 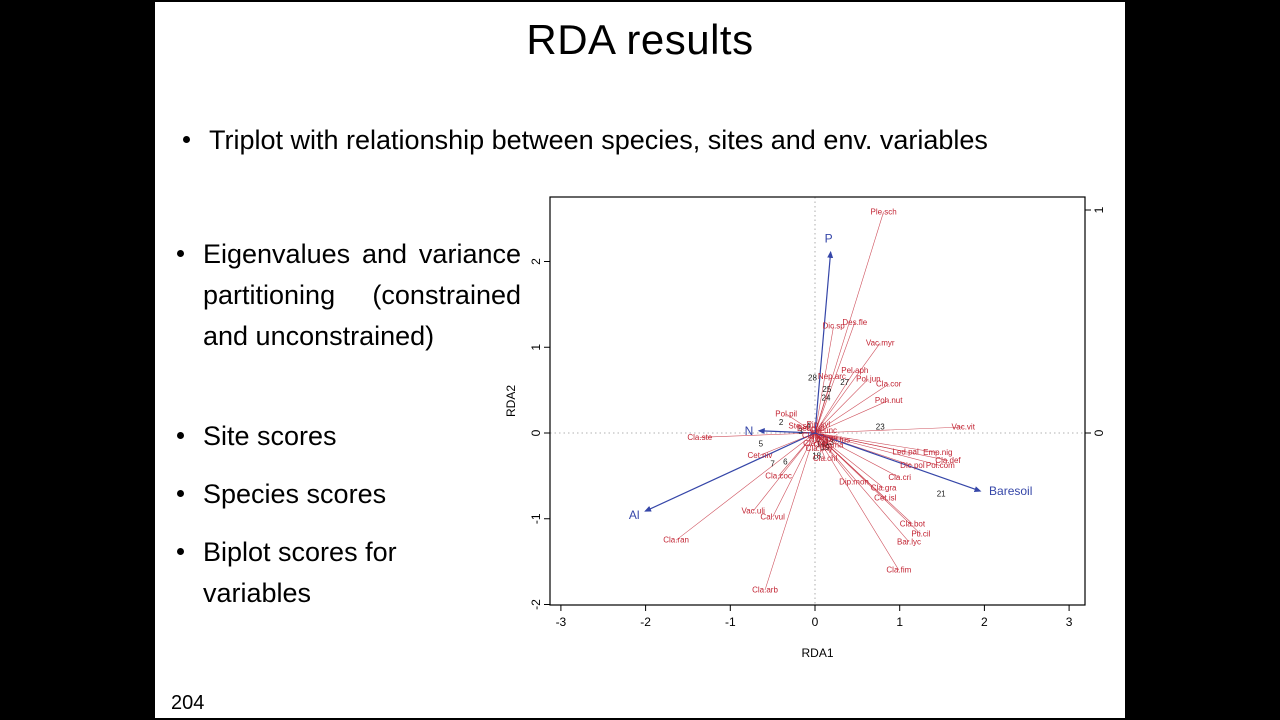 What do you see at coordinates (808, 426) in the screenshot?
I see `svg-text: 4` at bounding box center [808, 426].